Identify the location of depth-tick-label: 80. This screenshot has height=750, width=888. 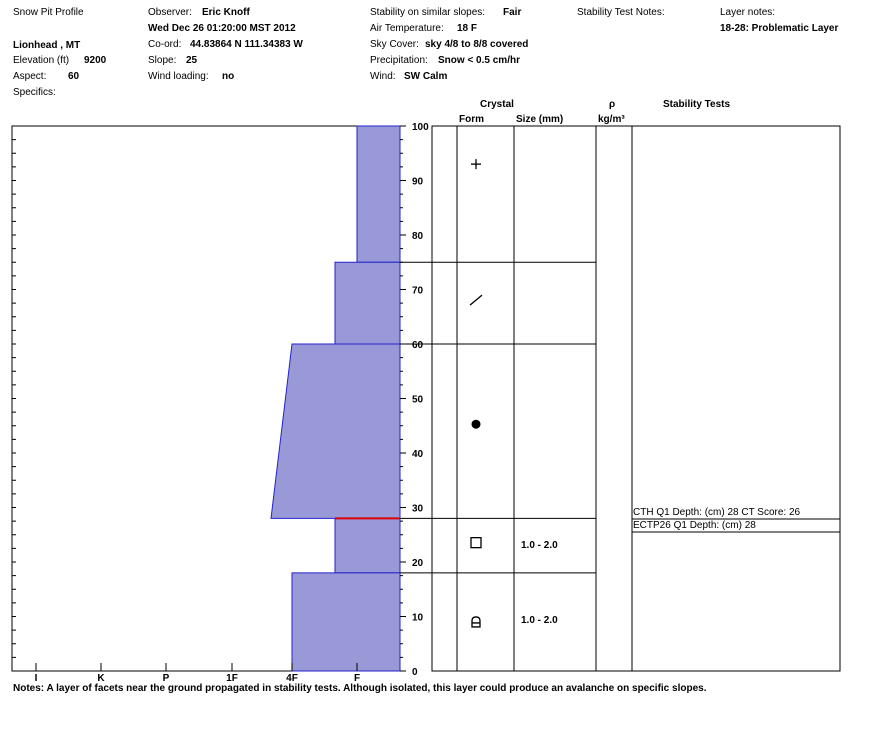
(418, 236).